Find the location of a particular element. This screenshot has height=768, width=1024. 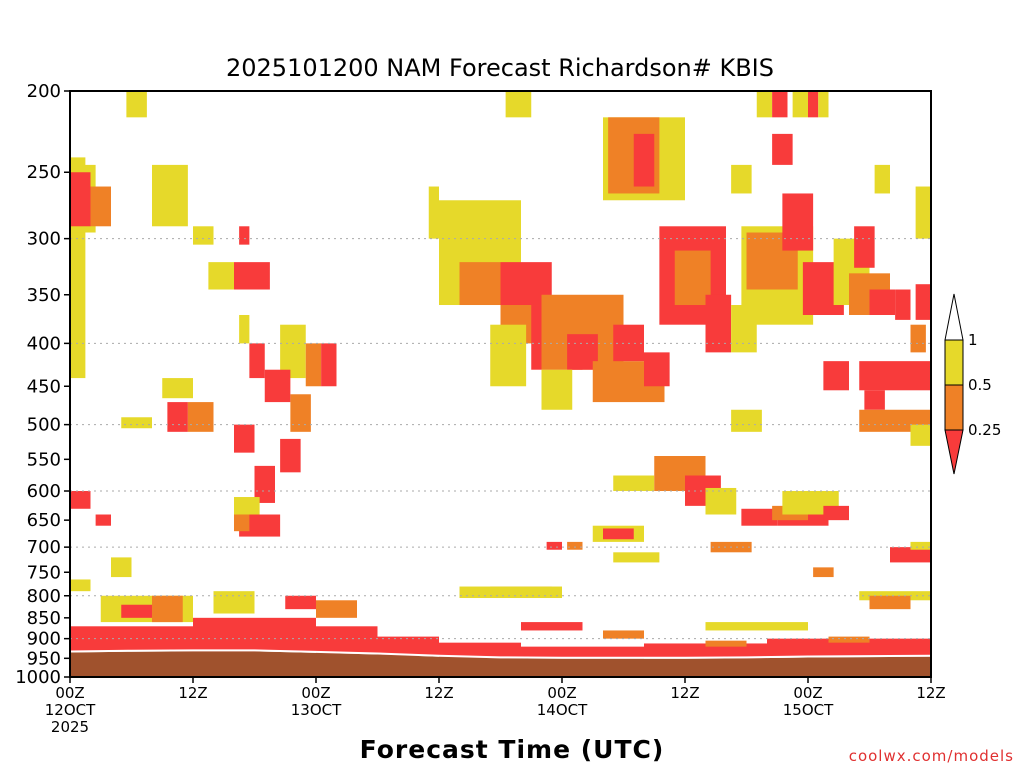

ytick-label-800: 800 is located at coordinates (44, 596).